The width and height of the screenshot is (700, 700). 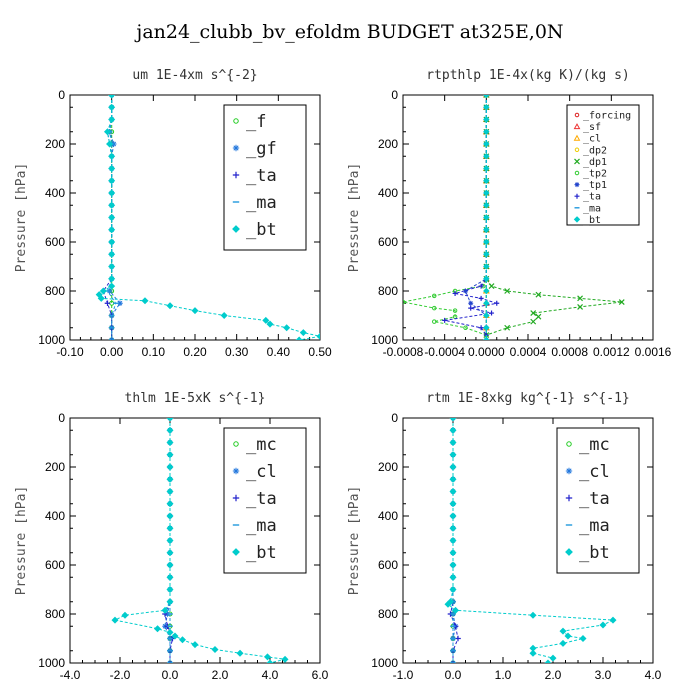 What do you see at coordinates (594, 526) in the screenshot?
I see `legend-entry: _ma` at bounding box center [594, 526].